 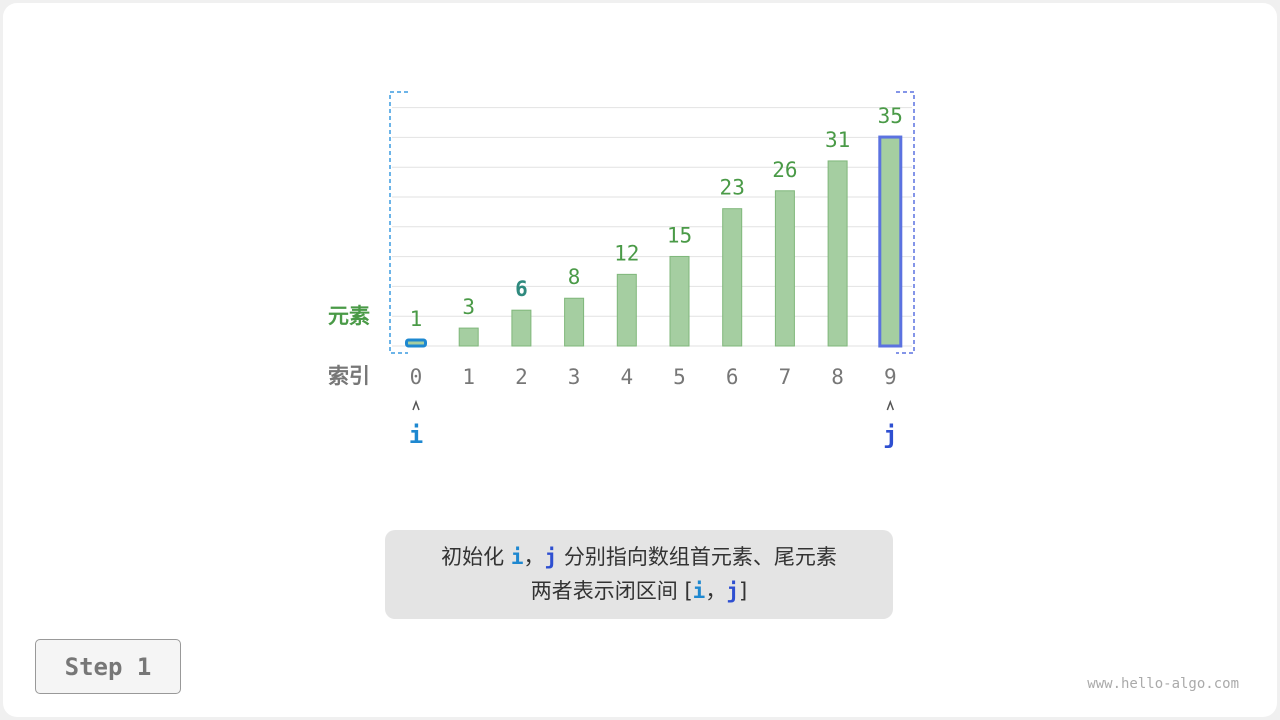 What do you see at coordinates (574, 277) in the screenshot?
I see `value-label: 8` at bounding box center [574, 277].